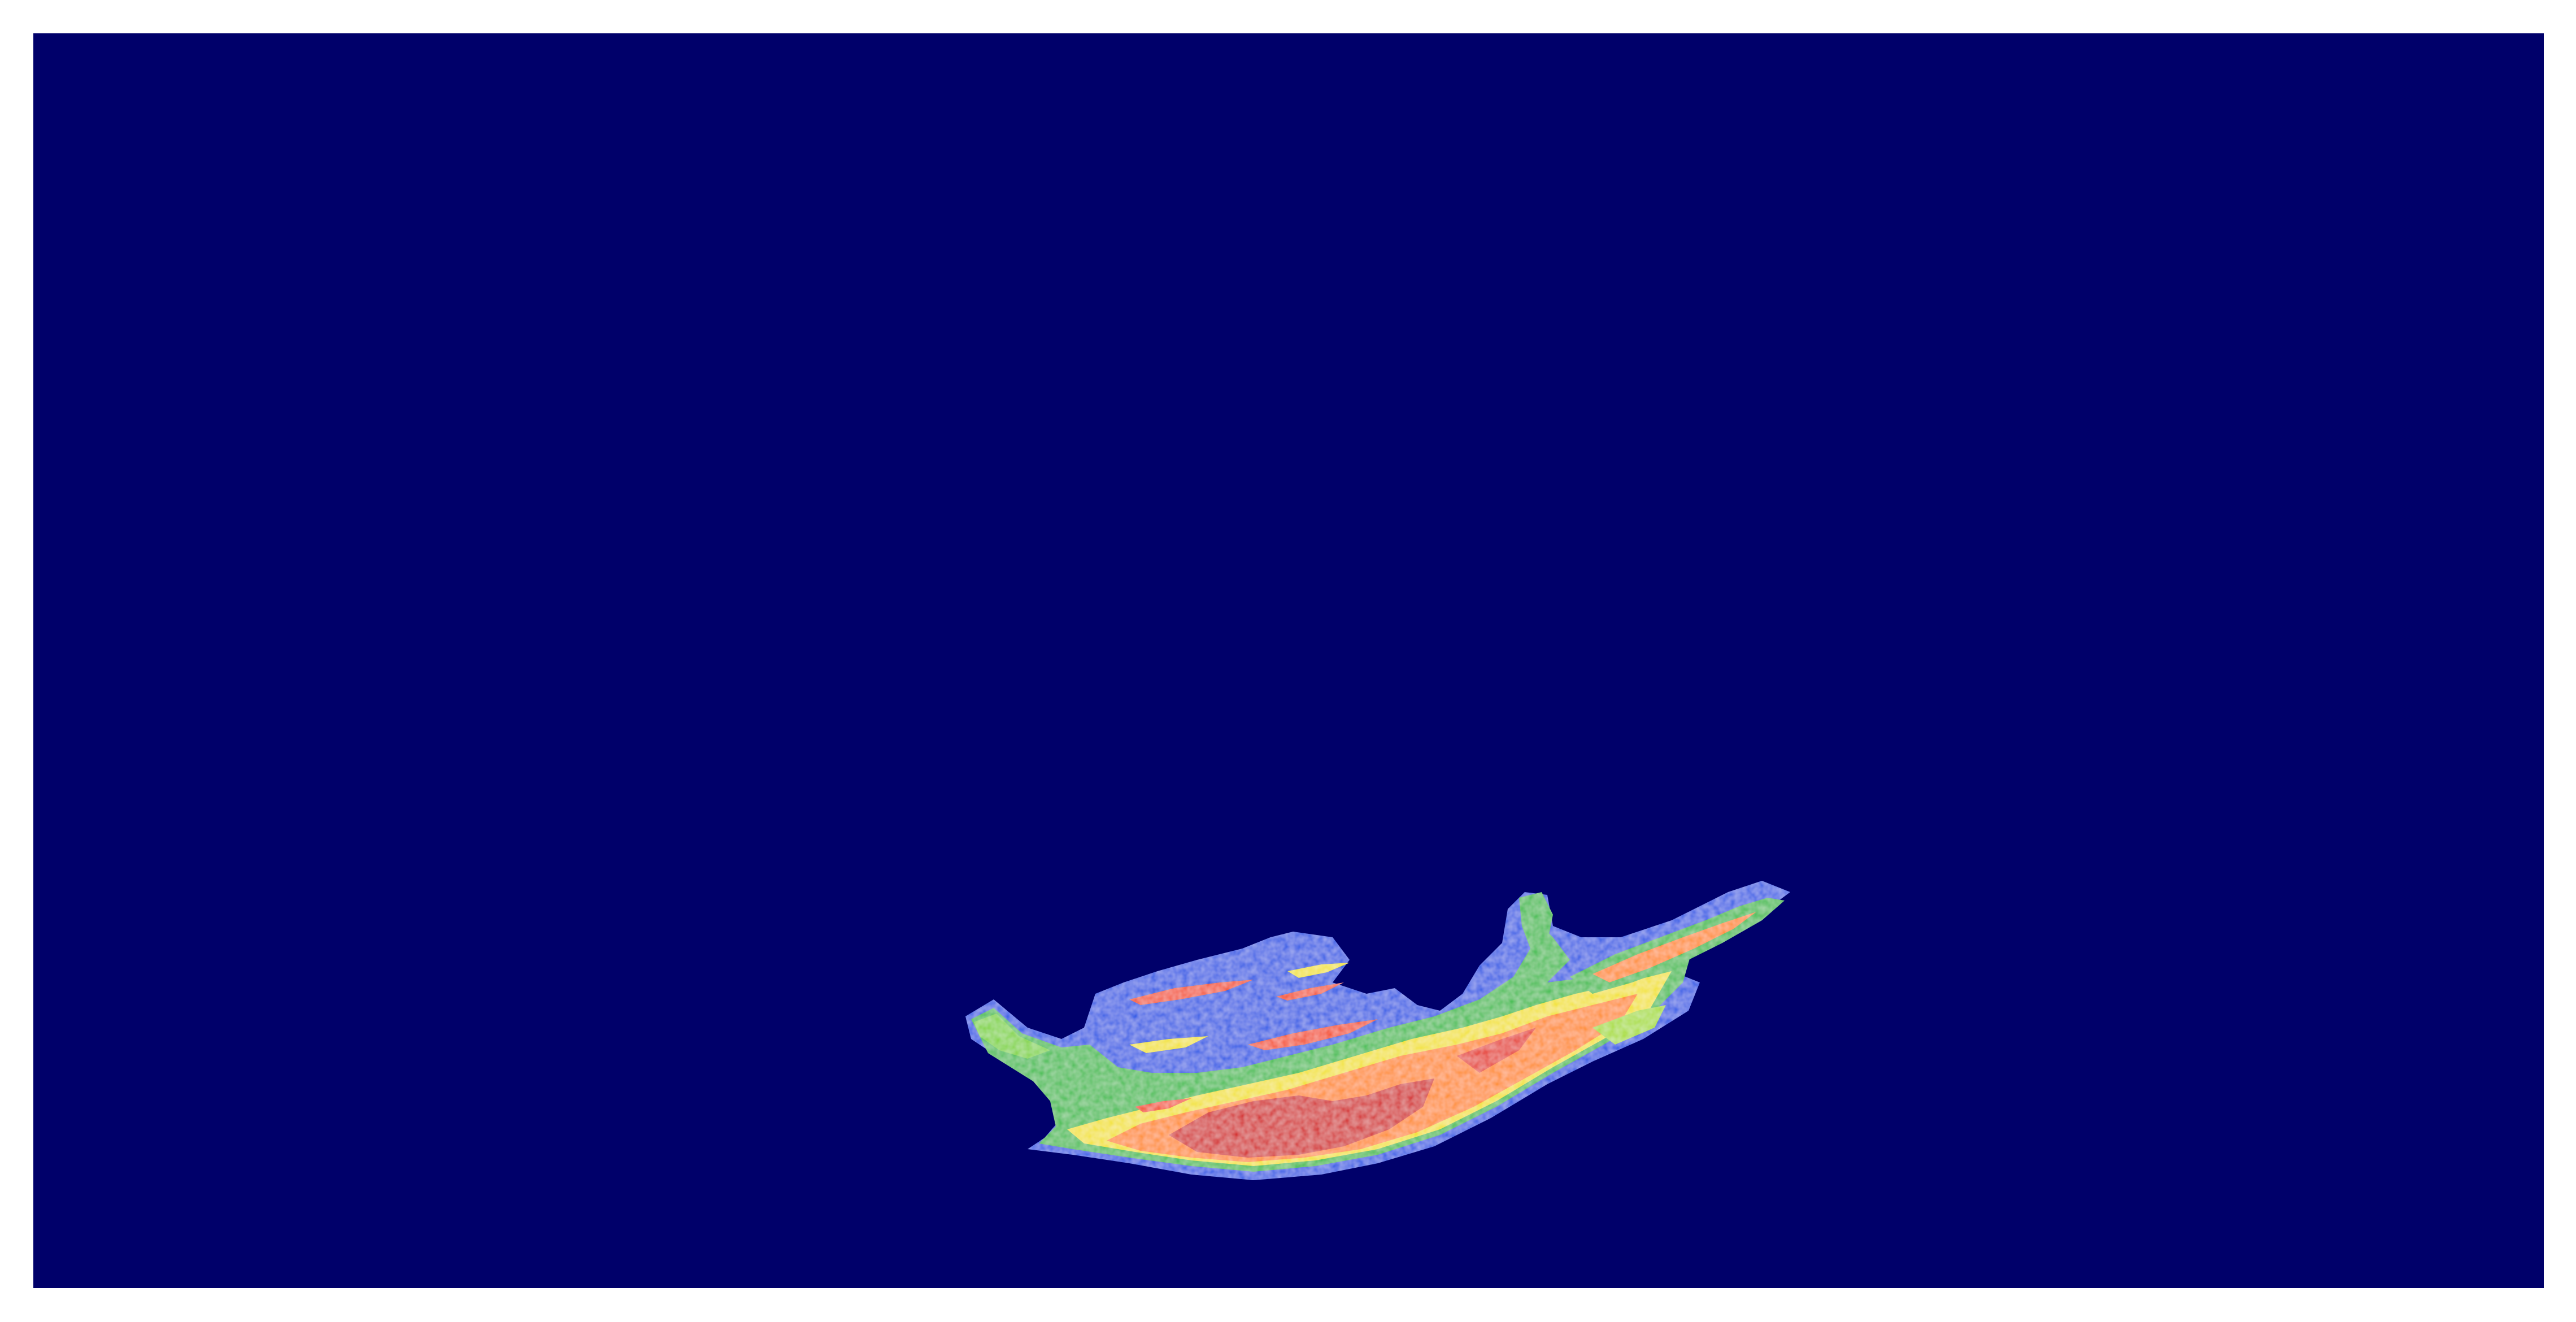 Image resolution: width=2576 pixels, height=1322 pixels. I want to click on thermal-blob, so click(1377, 1030).